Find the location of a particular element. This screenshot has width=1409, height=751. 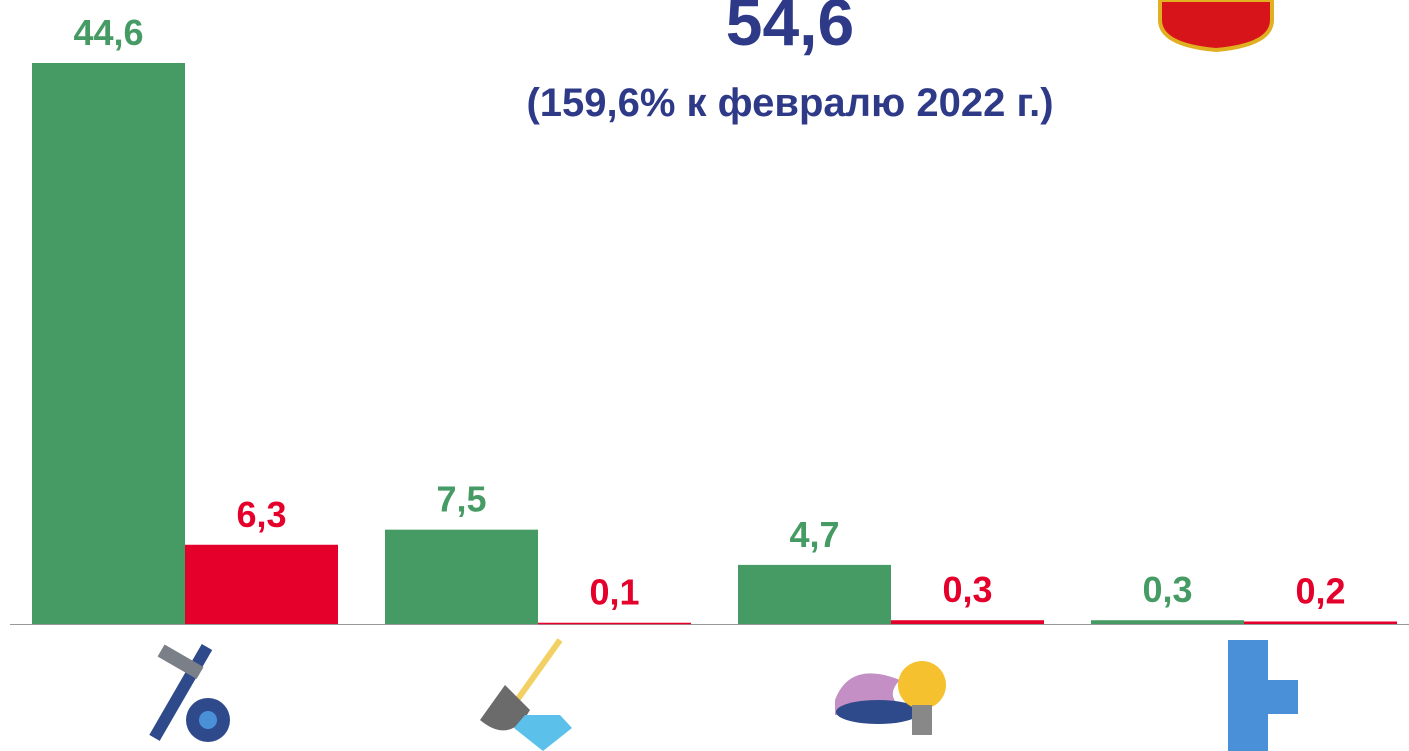

data-label: 6,3 is located at coordinates (261, 514).